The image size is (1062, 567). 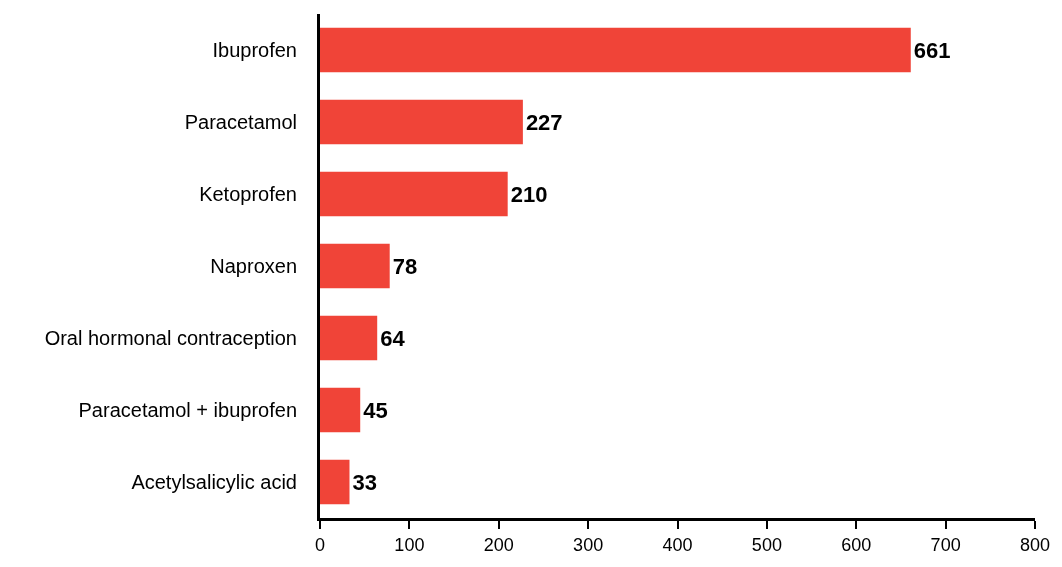 What do you see at coordinates (364, 482) in the screenshot?
I see `data-label: 33` at bounding box center [364, 482].